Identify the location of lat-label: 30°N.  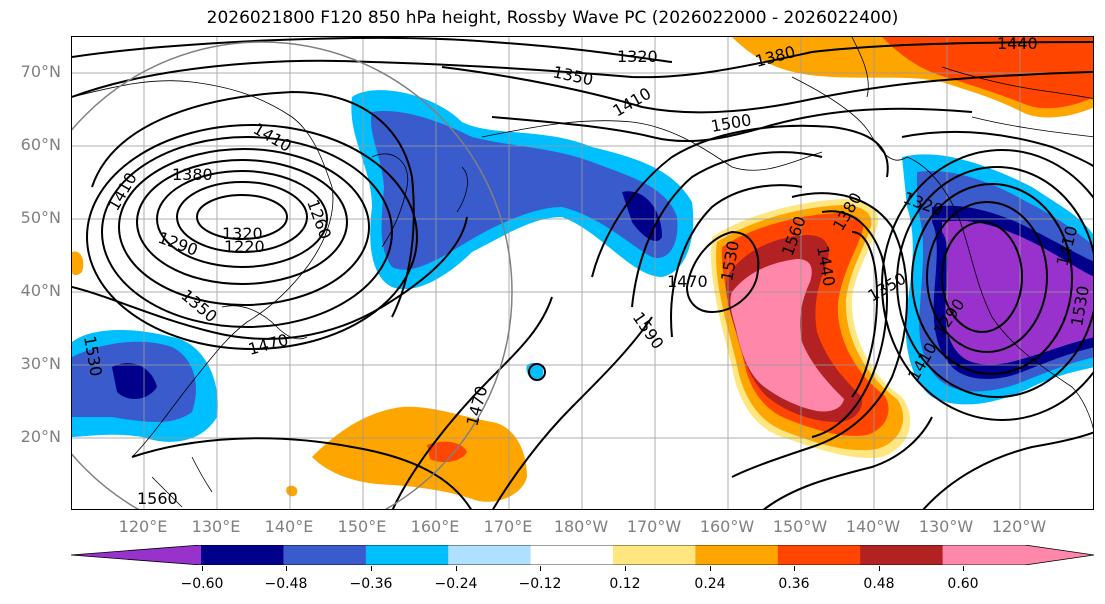
(40, 363).